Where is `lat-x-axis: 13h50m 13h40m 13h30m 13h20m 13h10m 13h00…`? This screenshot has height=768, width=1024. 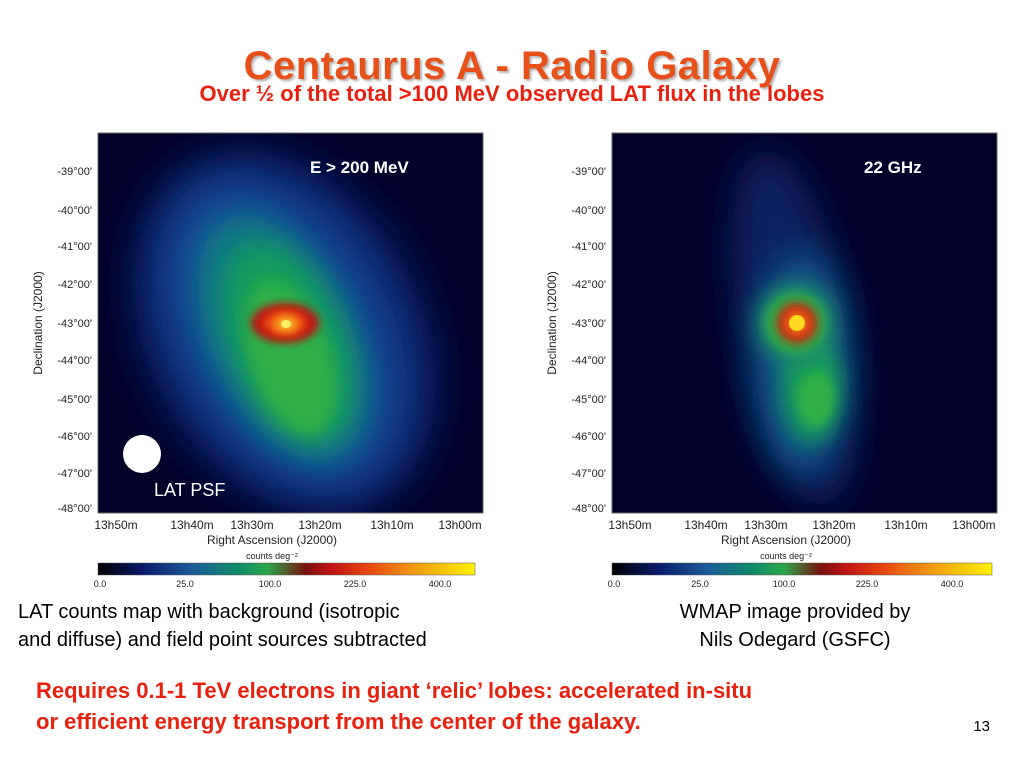 lat-x-axis: 13h50m 13h40m 13h30m 13h20m 13h10m 13h00… is located at coordinates (287, 525).